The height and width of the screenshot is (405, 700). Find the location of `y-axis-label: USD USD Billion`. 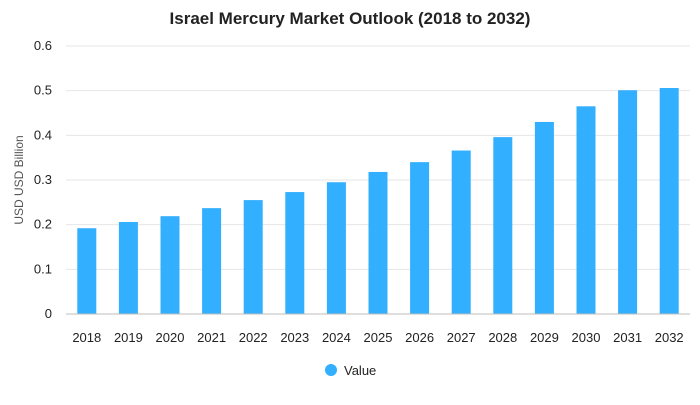

y-axis-label: USD USD Billion is located at coordinates (19, 179).